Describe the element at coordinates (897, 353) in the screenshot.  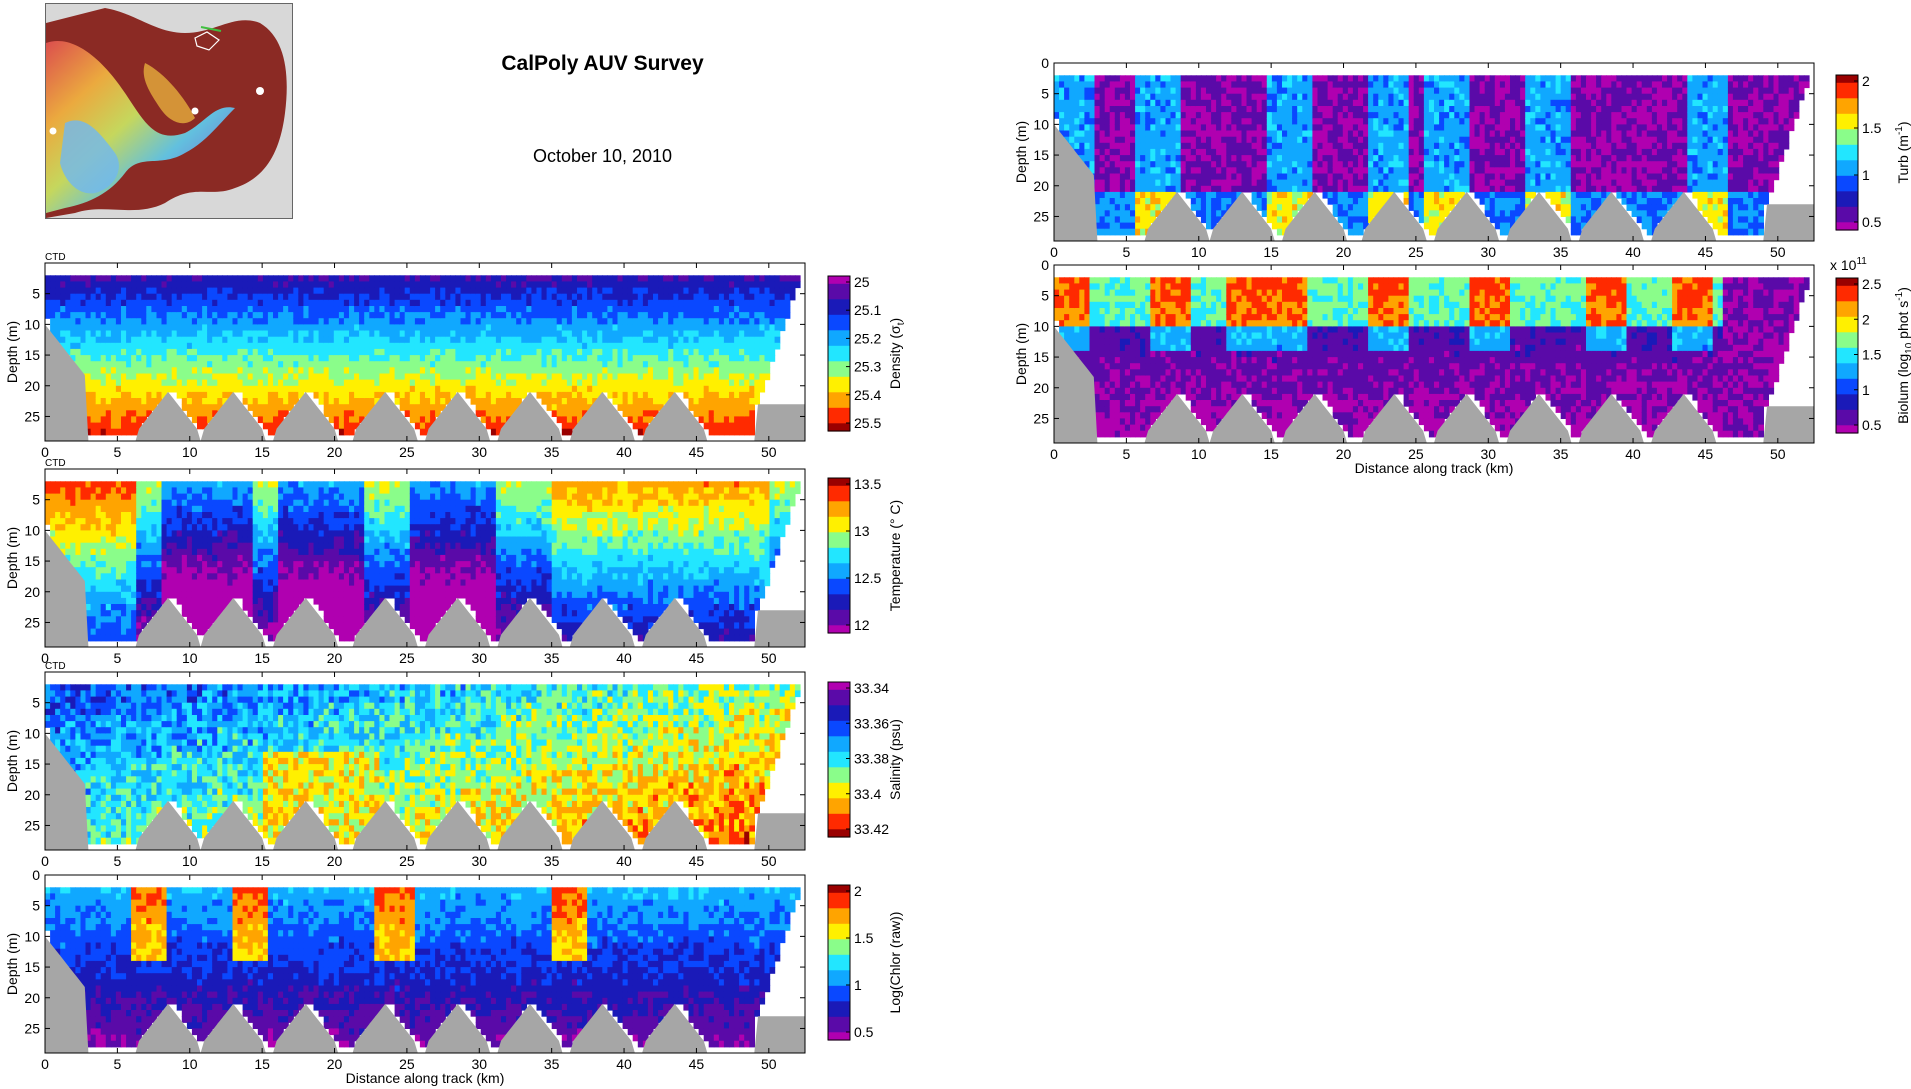
I see `colorbar-label: Density (σt)` at that location.